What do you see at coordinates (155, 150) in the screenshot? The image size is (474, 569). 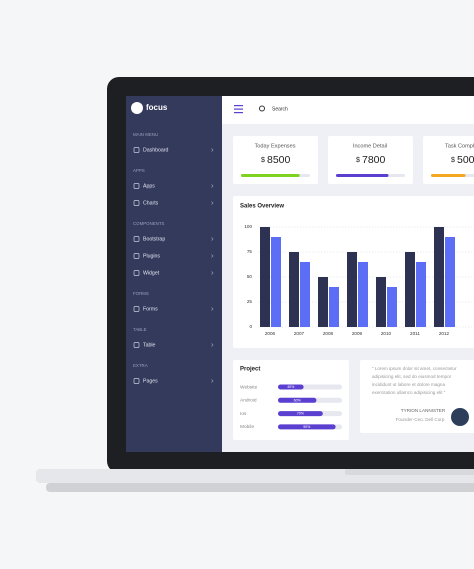 I see `menu-item: Dashboard` at bounding box center [155, 150].